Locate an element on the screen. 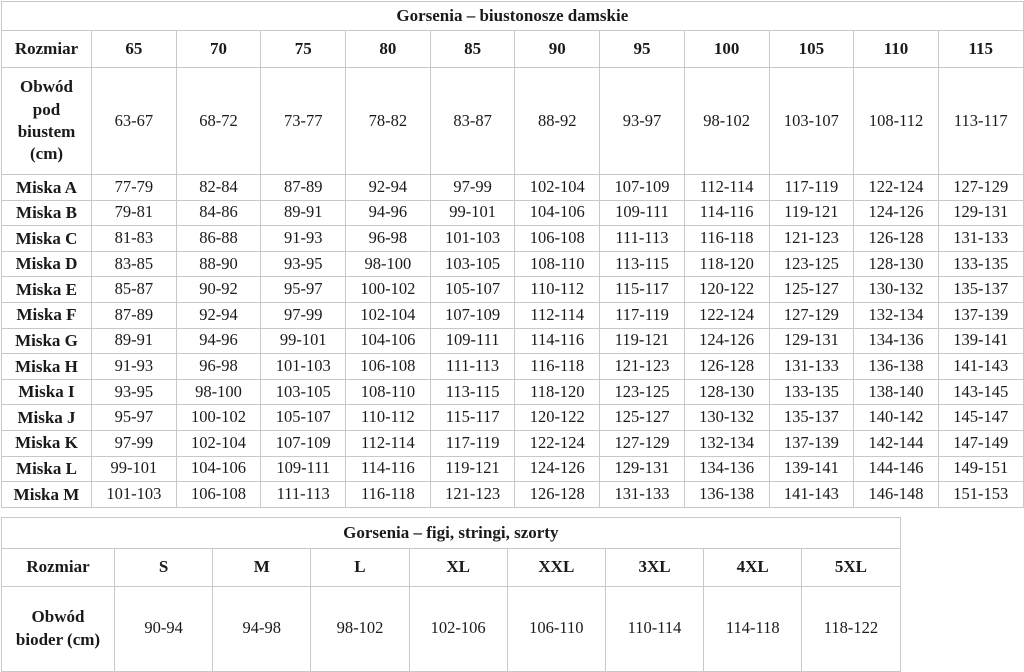  bra-size-header-65: 65 is located at coordinates (134, 49).